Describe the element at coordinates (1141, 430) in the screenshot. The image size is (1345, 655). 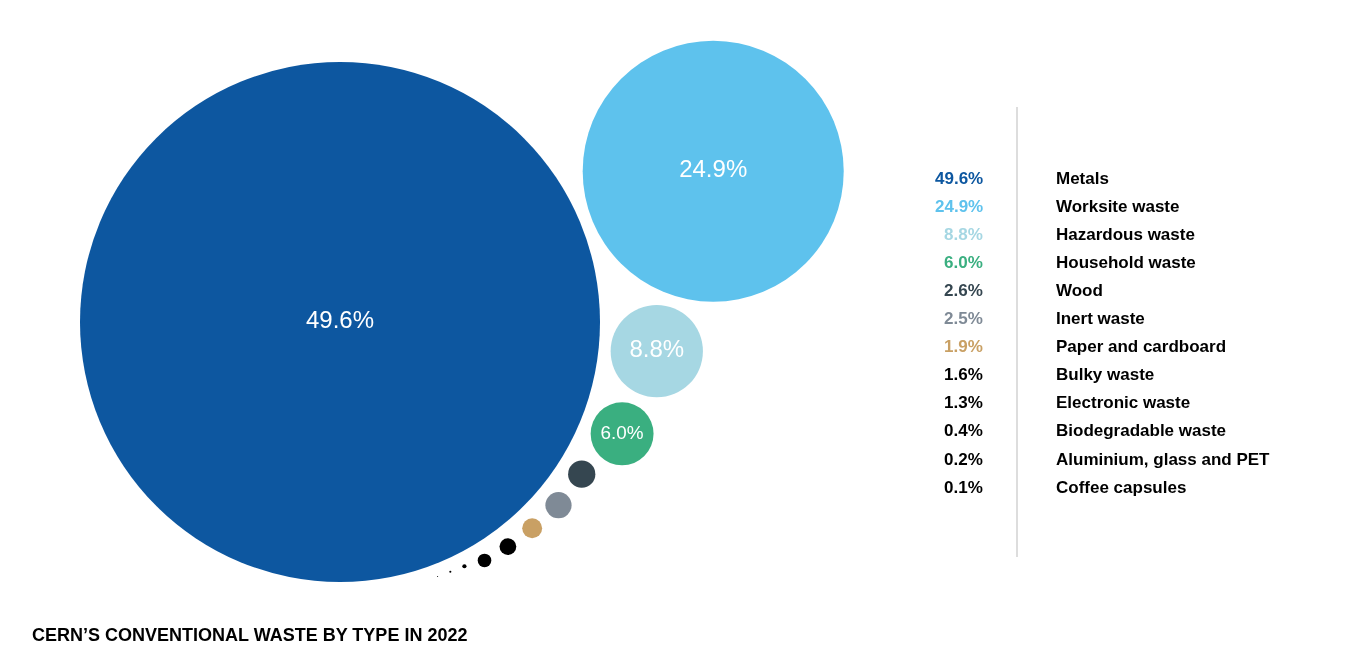
I see `category-label: Biodegradable waste` at that location.